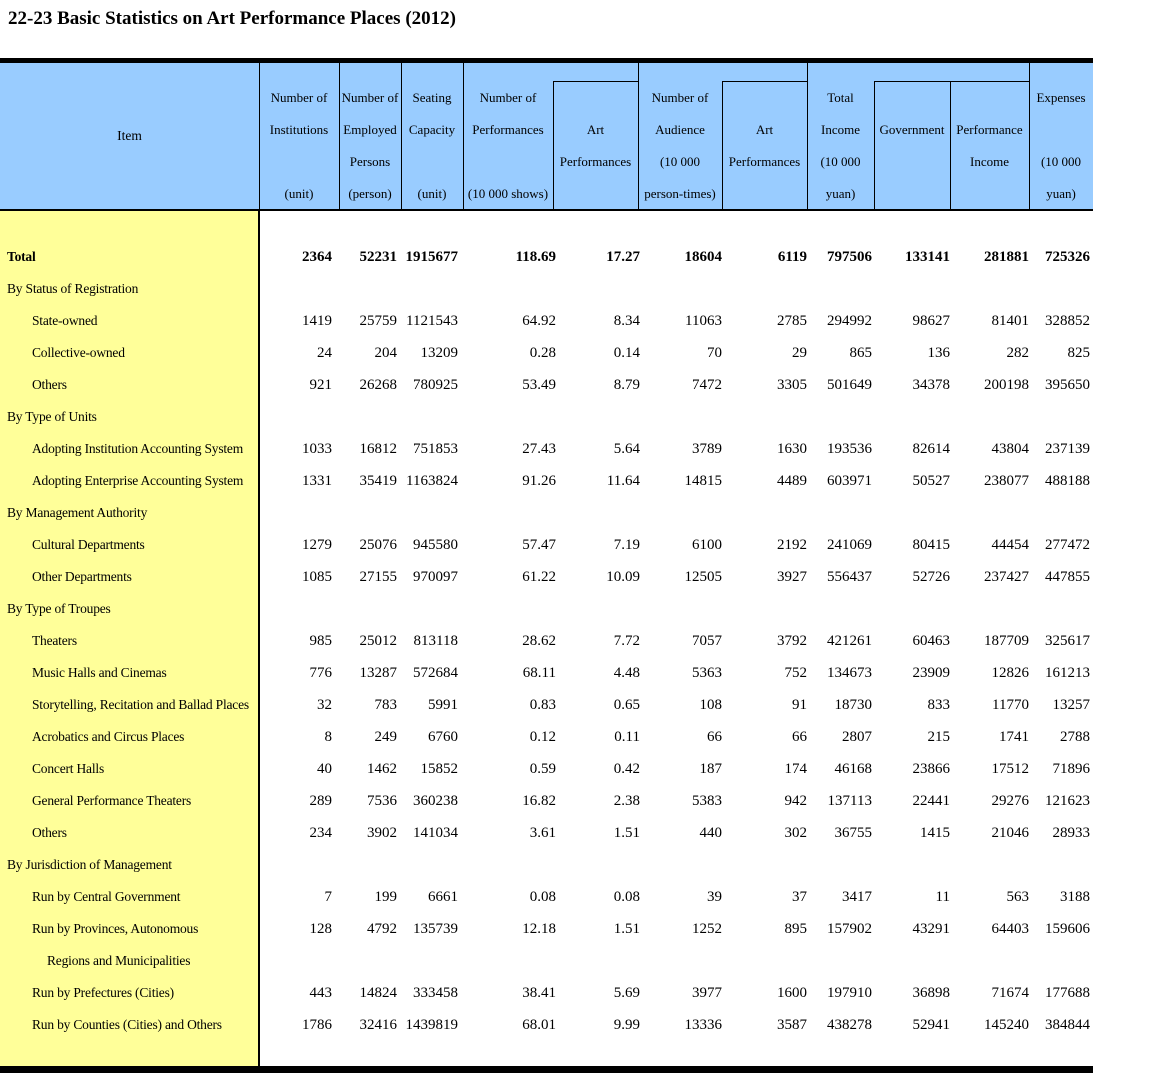 The height and width of the screenshot is (1074, 1164). I want to click on header-cell-performance-income, so click(989, 145).